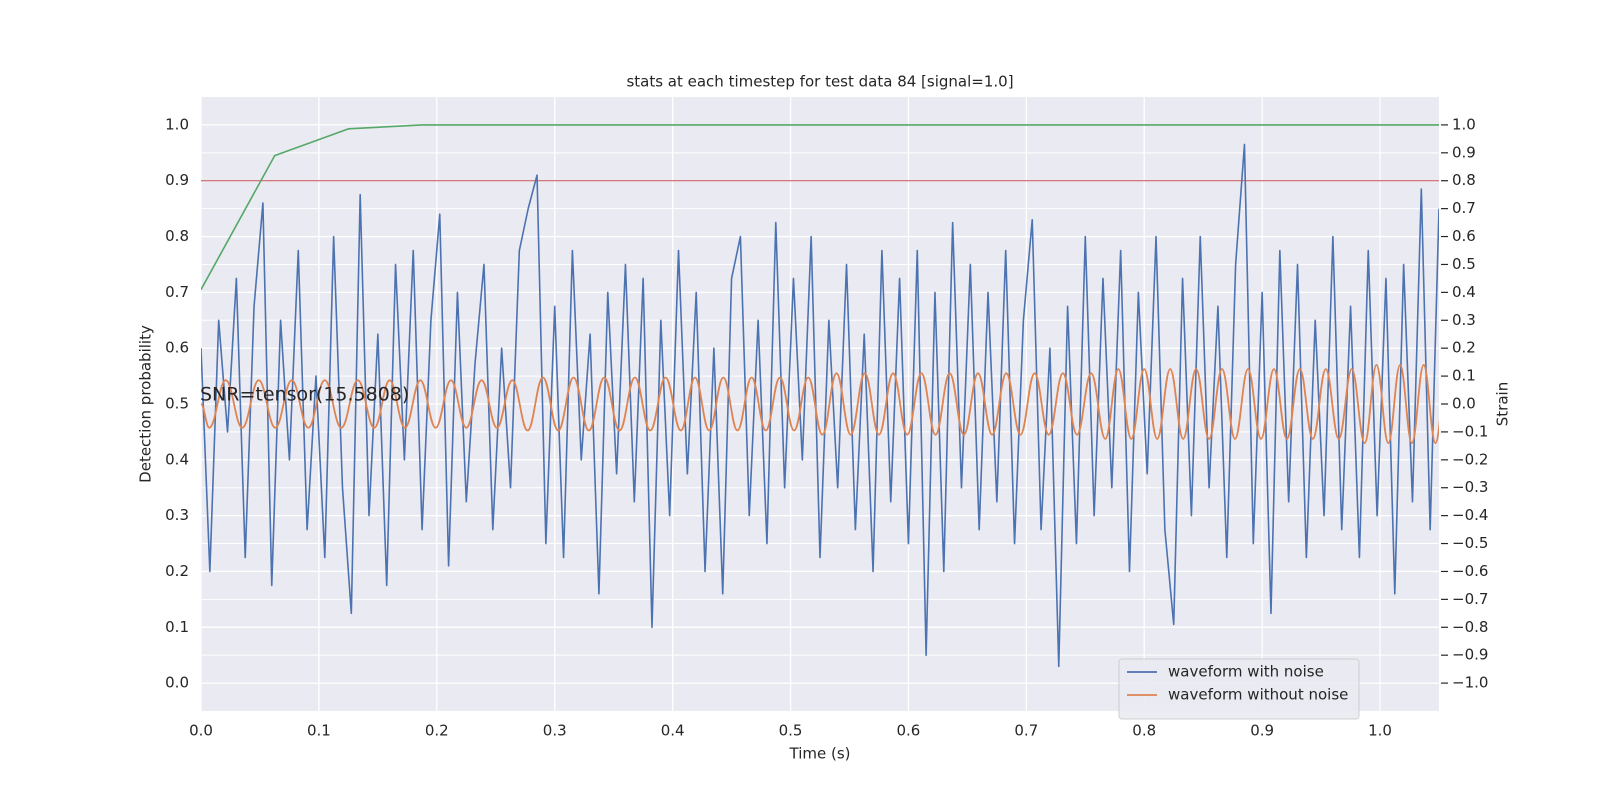  I want to click on y2-tick-label: −0.7, so click(1470, 599).